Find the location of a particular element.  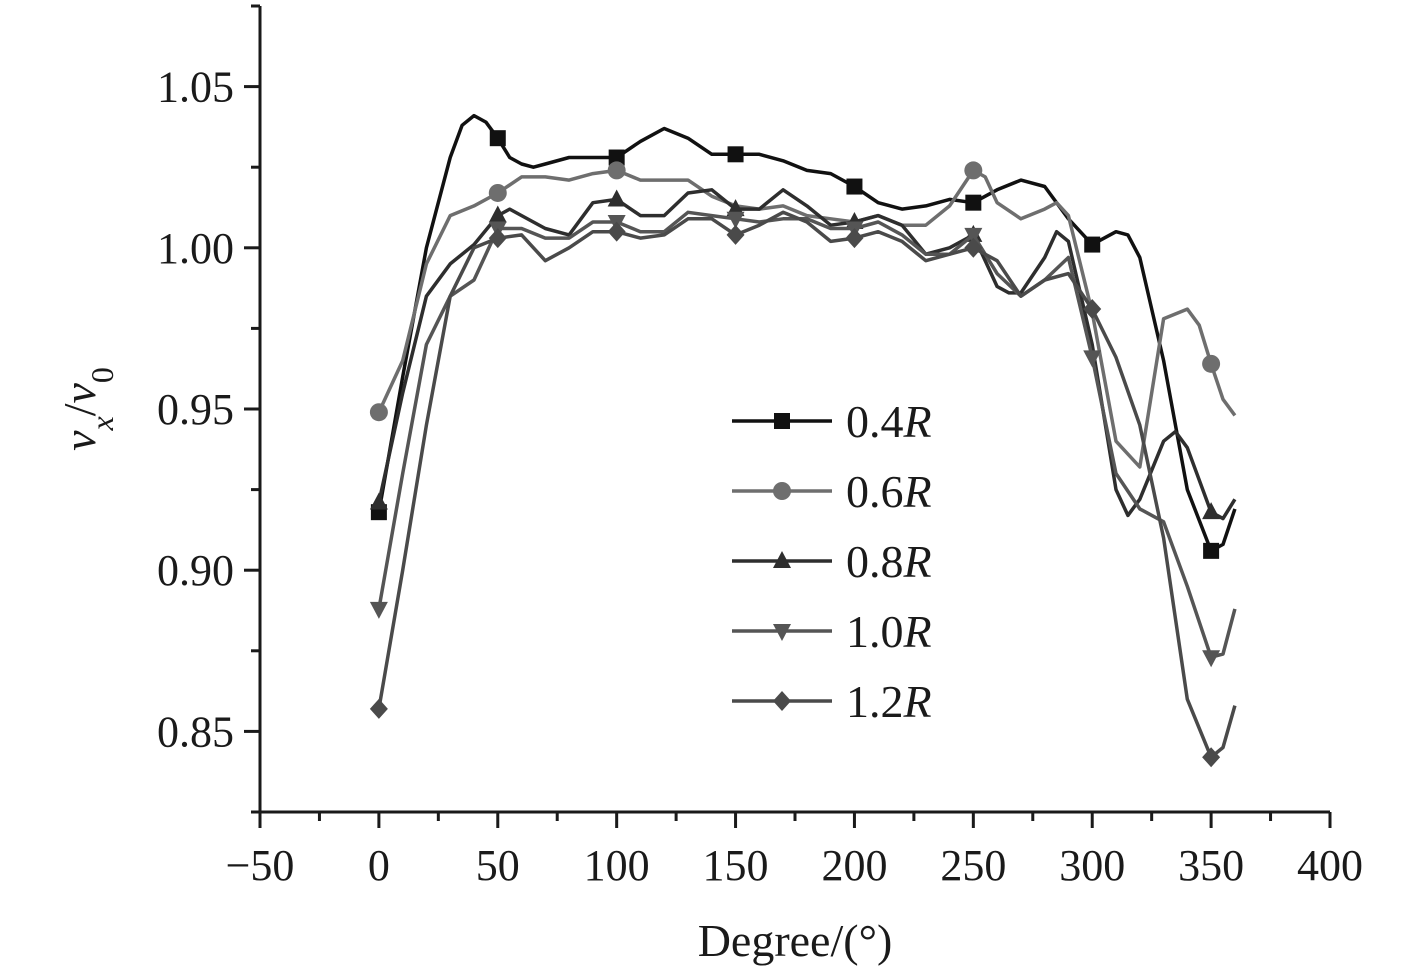

y-axis-title-slash: / is located at coordinates (79, 409).